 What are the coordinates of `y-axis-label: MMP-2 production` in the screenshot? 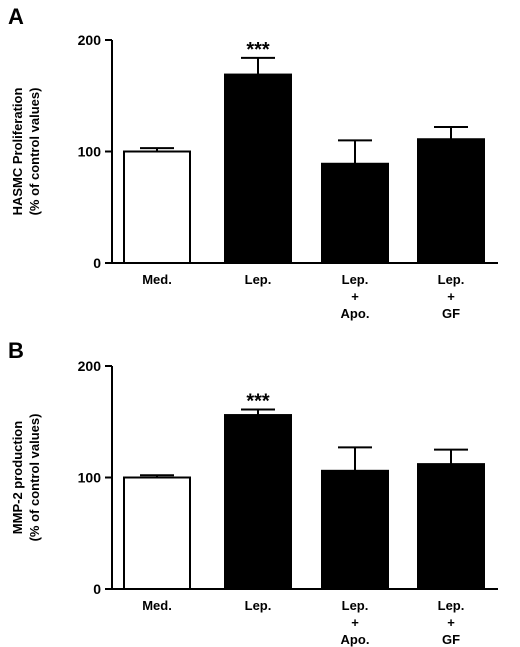 It's located at (17, 477).